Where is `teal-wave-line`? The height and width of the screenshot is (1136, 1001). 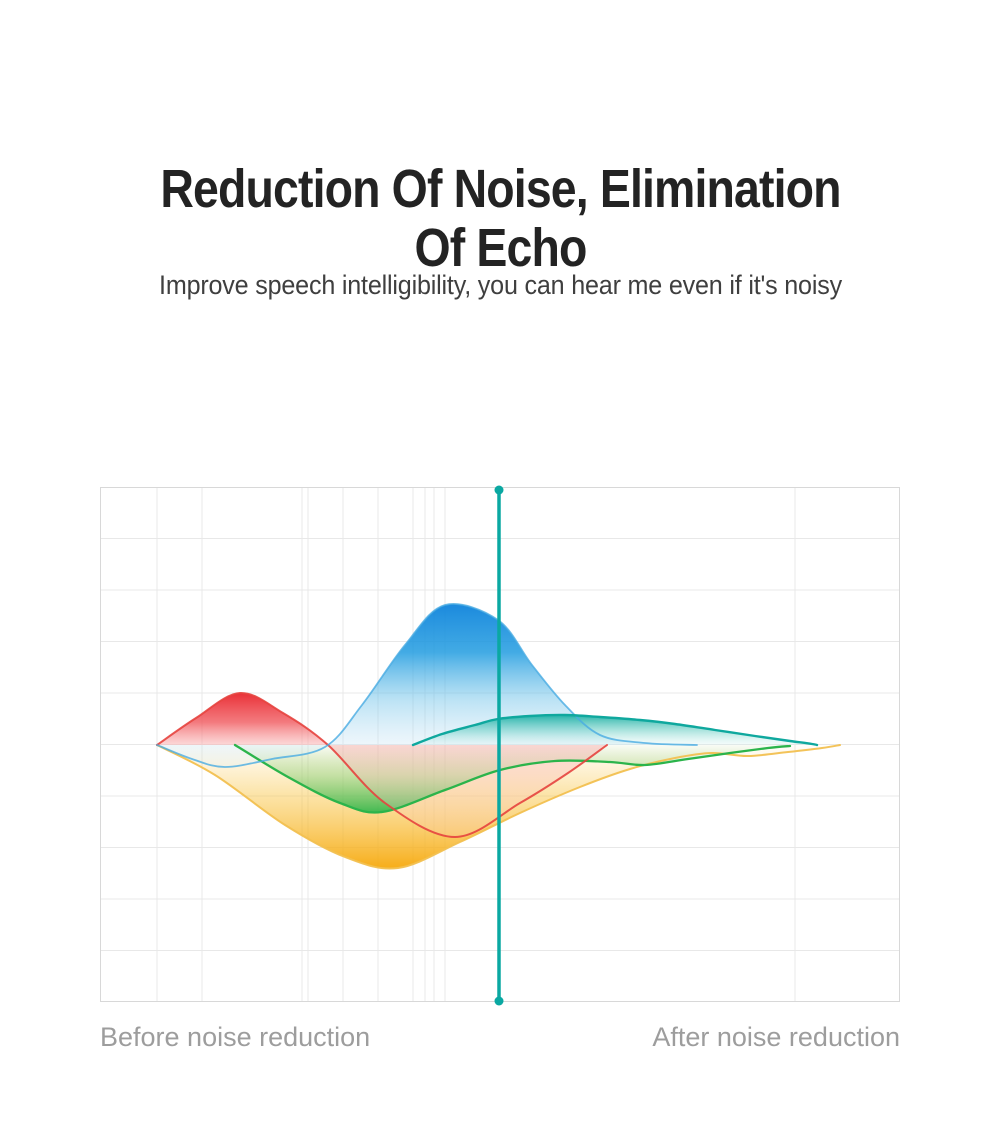
teal-wave-line is located at coordinates (615, 730).